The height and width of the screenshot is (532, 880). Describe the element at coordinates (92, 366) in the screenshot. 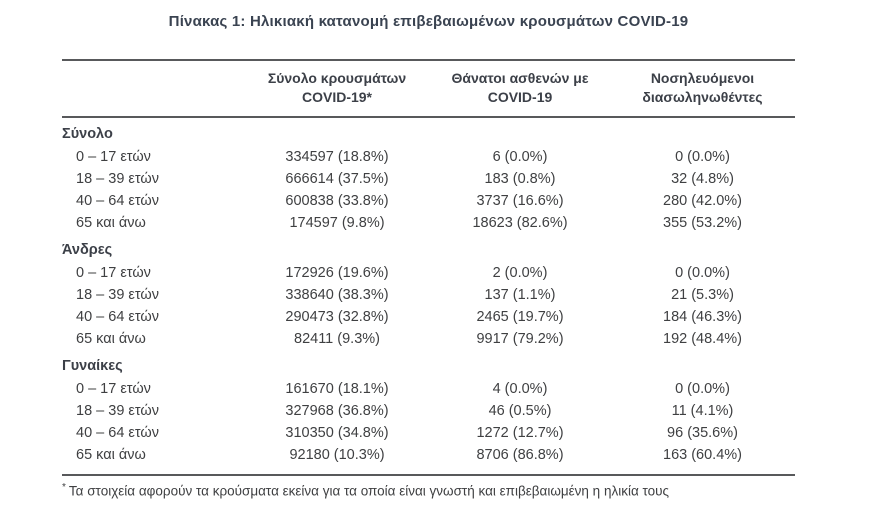

I see `section-header-women: Γυναίκες` at that location.